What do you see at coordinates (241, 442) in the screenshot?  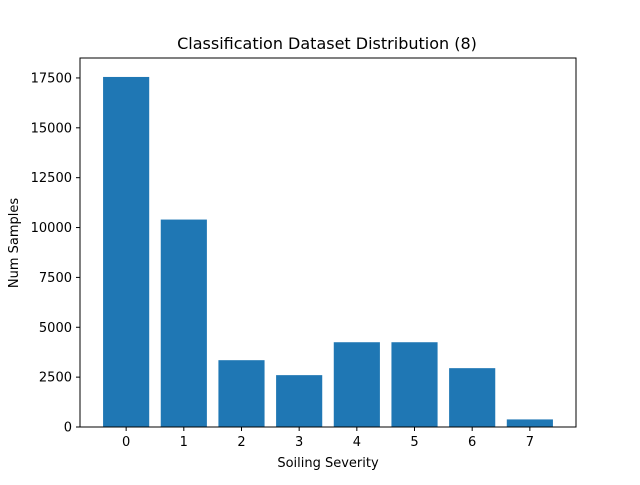 I see `x-tick-label-2: 2` at bounding box center [241, 442].